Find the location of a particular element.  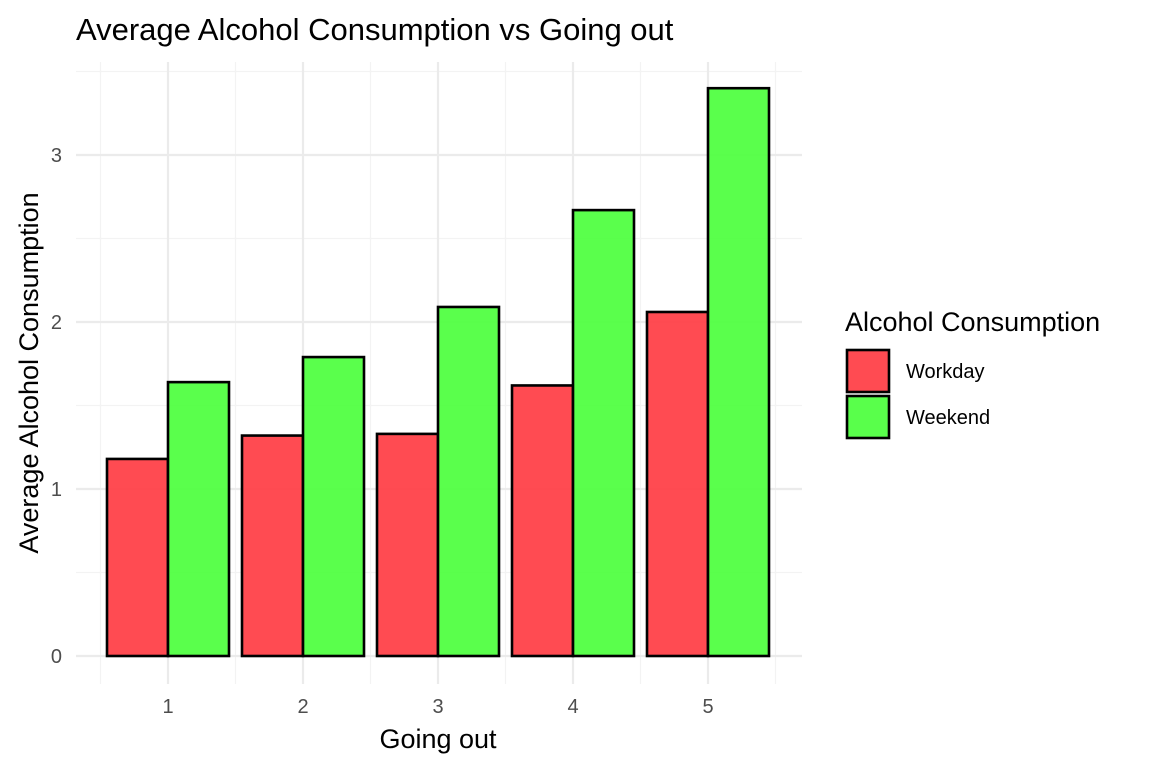

x-tick-label: 3 is located at coordinates (437, 707).